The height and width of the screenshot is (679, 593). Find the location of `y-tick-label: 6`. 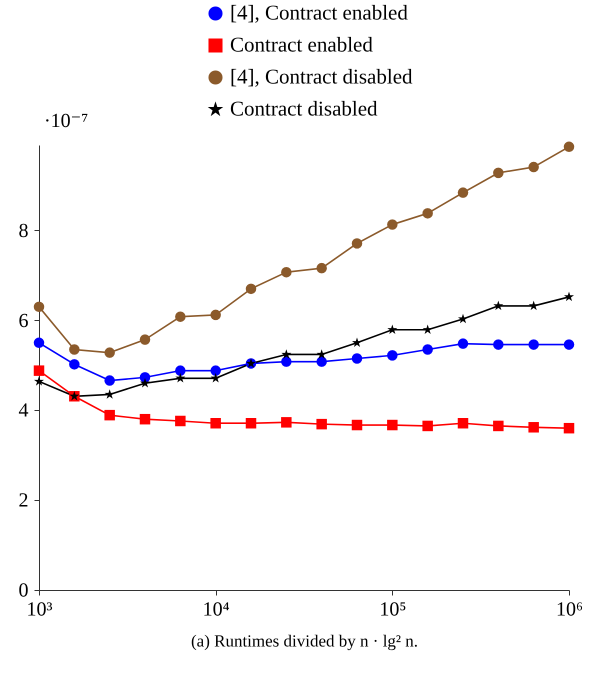

y-tick-label: 6 is located at coordinates (23, 321).